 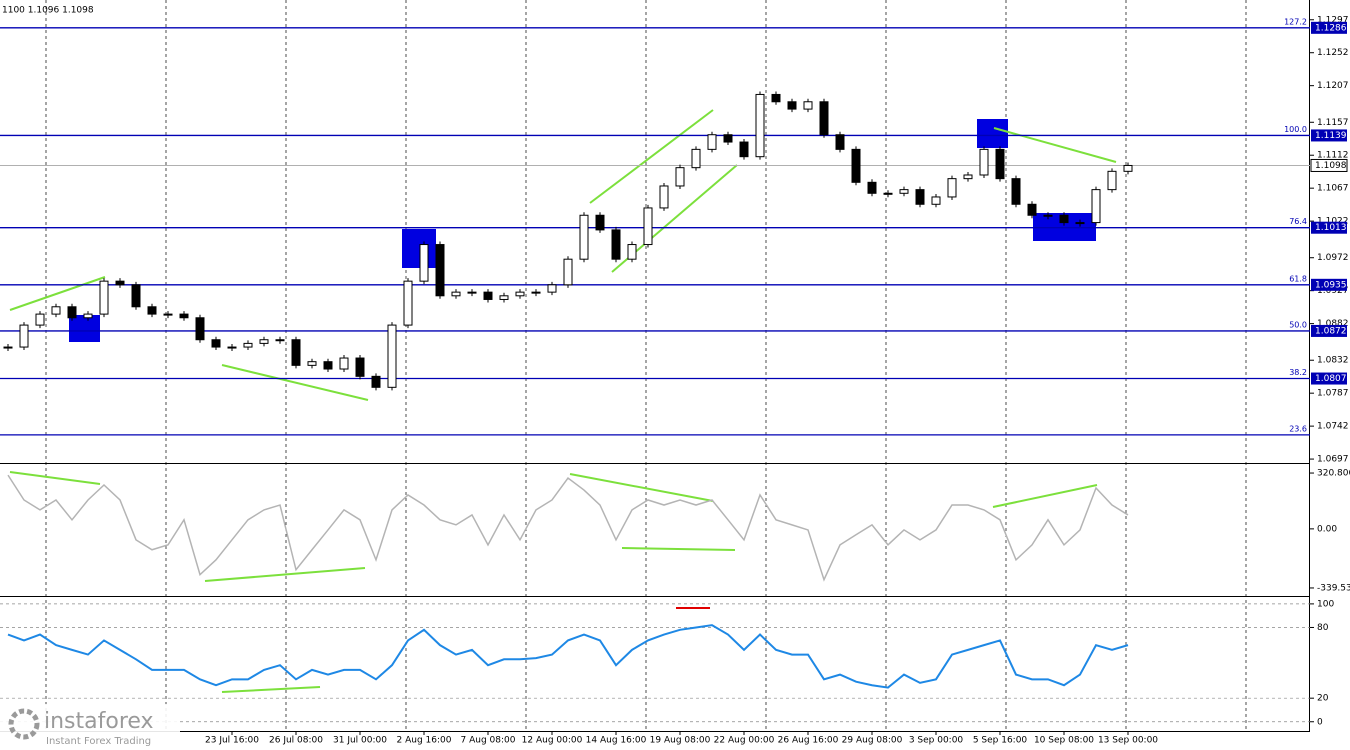 What do you see at coordinates (360, 741) in the screenshot?
I see `x-tick-label: 31 Jul 00:00` at bounding box center [360, 741].